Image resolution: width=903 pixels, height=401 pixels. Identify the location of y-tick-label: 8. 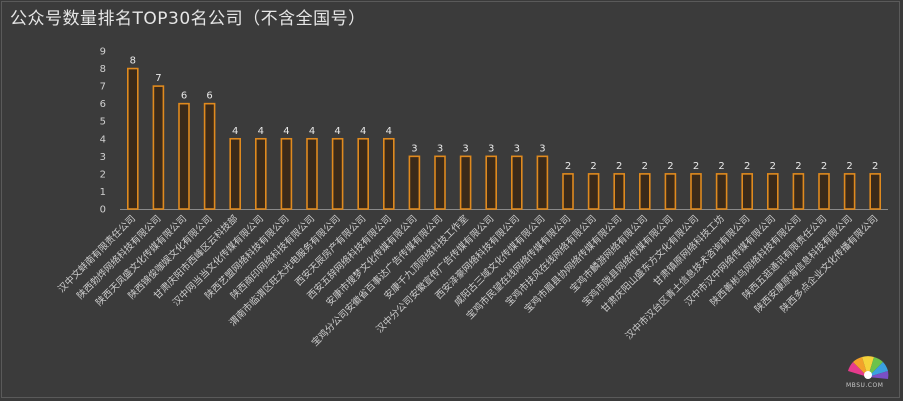
(103, 69).